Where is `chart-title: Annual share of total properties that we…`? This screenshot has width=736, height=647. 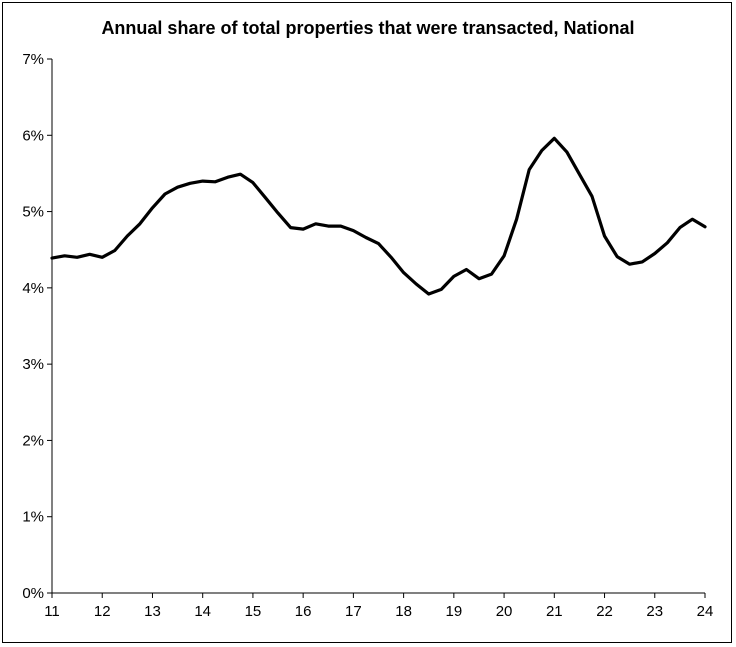
chart-title: Annual share of total properties that we… is located at coordinates (367, 28).